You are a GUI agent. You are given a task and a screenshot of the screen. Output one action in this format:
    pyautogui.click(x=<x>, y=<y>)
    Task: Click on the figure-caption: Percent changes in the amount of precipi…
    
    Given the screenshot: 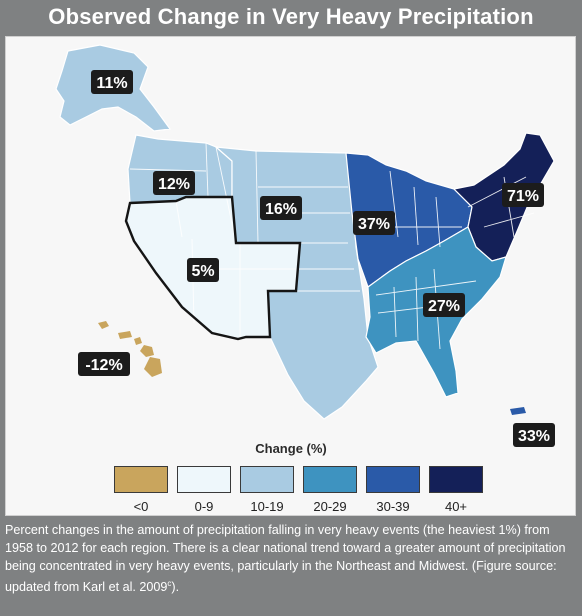 What is the action you would take?
    pyautogui.click(x=291, y=558)
    